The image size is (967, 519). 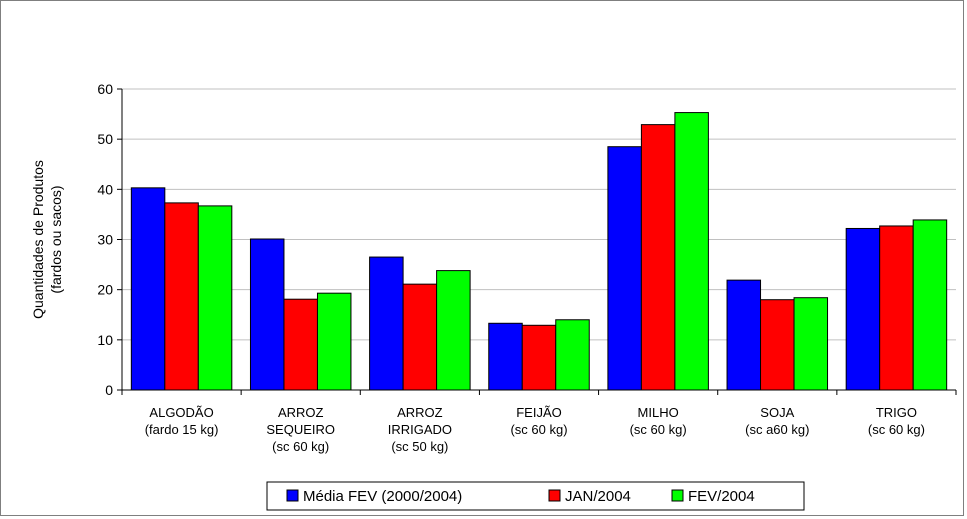 What do you see at coordinates (109, 390) in the screenshot?
I see `y-tick-label: 0` at bounding box center [109, 390].